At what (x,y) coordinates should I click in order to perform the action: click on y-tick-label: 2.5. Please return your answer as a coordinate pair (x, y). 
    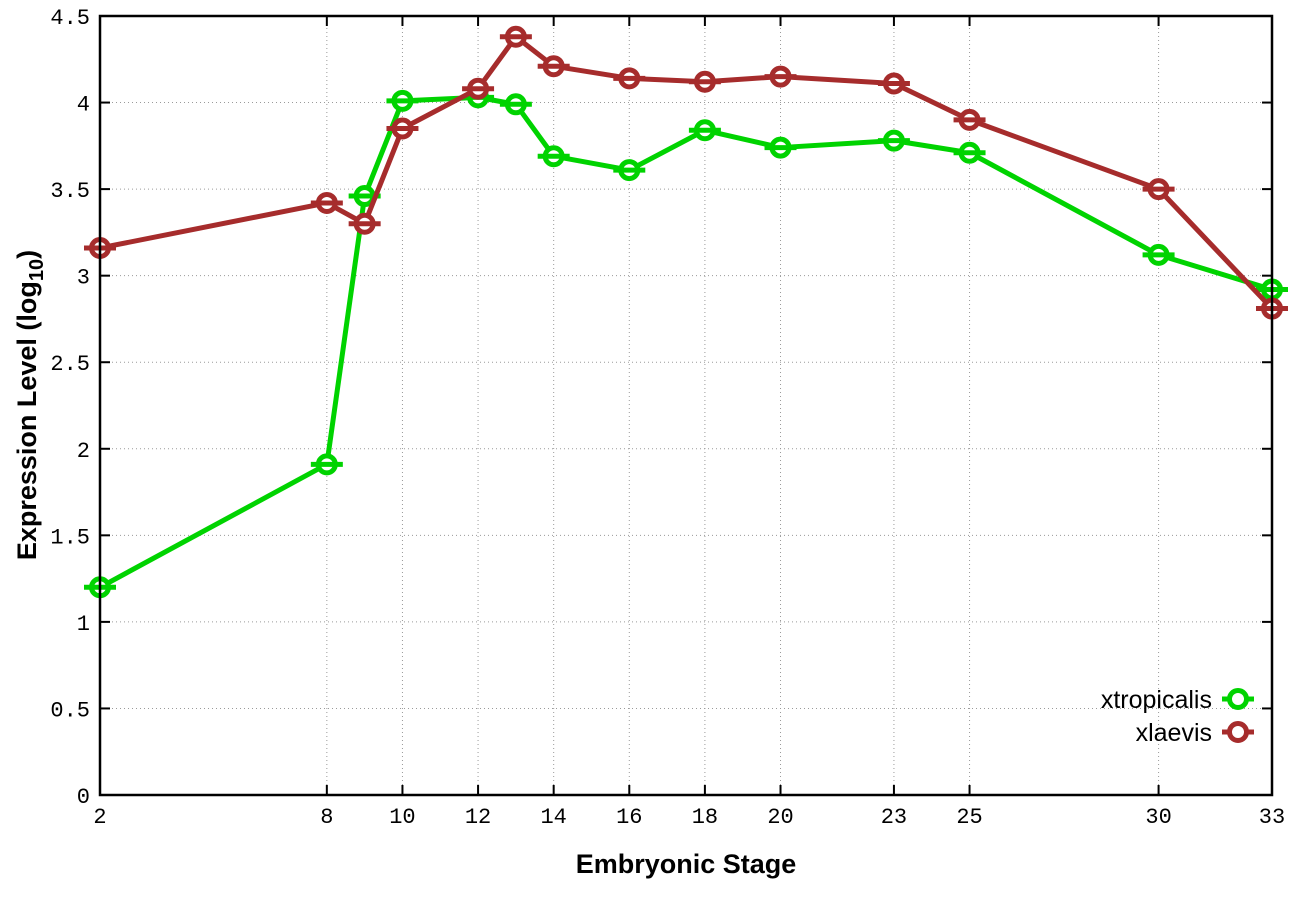
    Looking at the image, I should click on (70, 364).